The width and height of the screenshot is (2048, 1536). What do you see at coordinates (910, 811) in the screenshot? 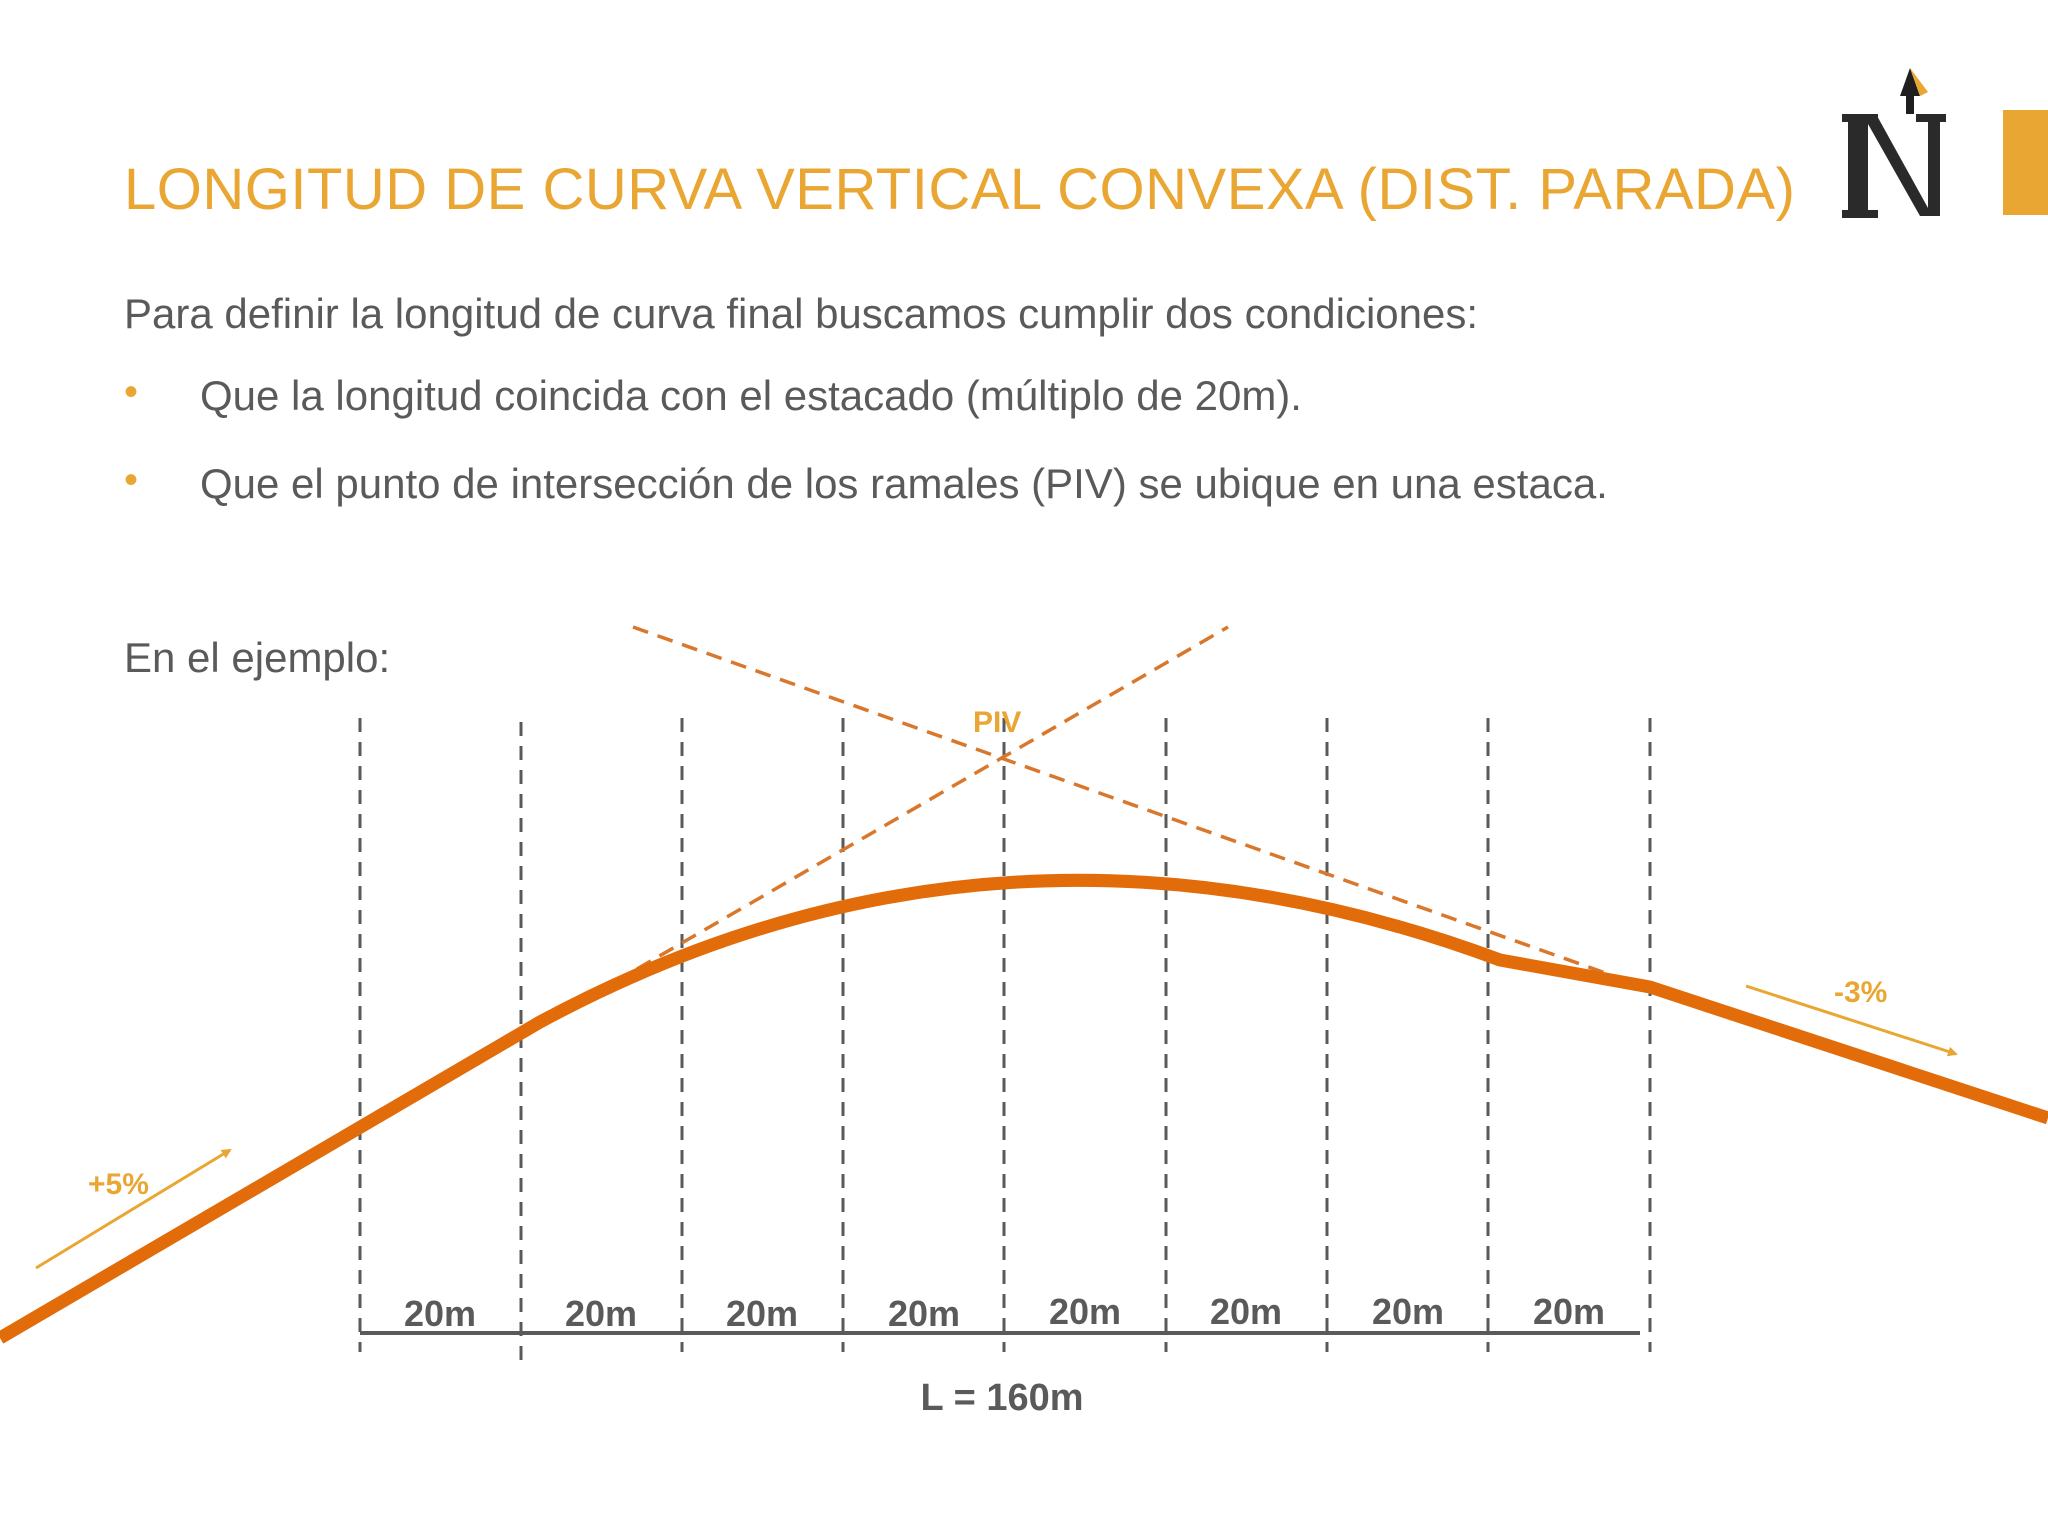
I see `tangent-line-in` at bounding box center [910, 811].